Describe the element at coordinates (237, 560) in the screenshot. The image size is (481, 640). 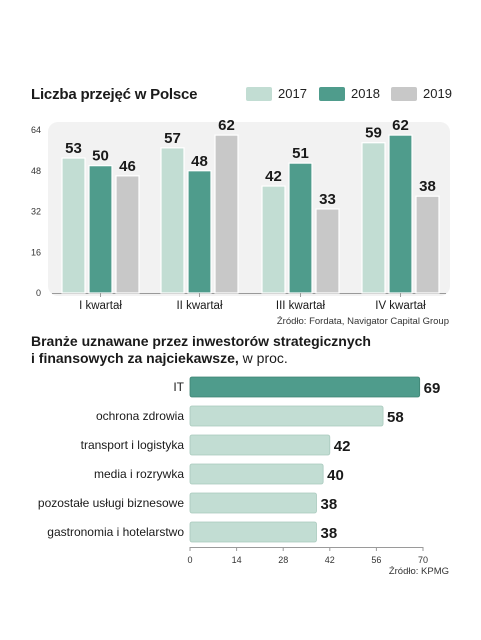
I see `x-tick-label: 14` at that location.